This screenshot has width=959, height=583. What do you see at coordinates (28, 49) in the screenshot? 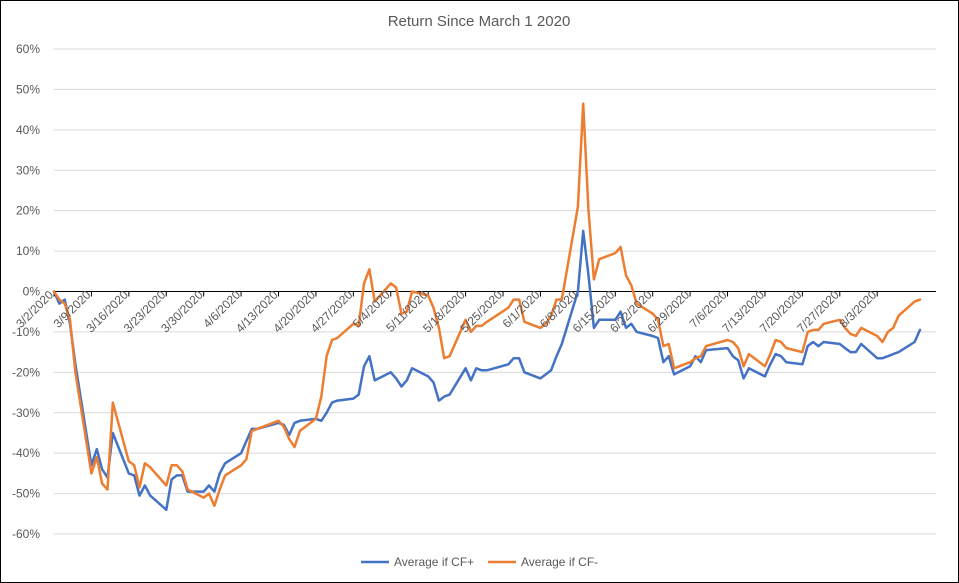
I see `y-tick-label: 60%` at bounding box center [28, 49].